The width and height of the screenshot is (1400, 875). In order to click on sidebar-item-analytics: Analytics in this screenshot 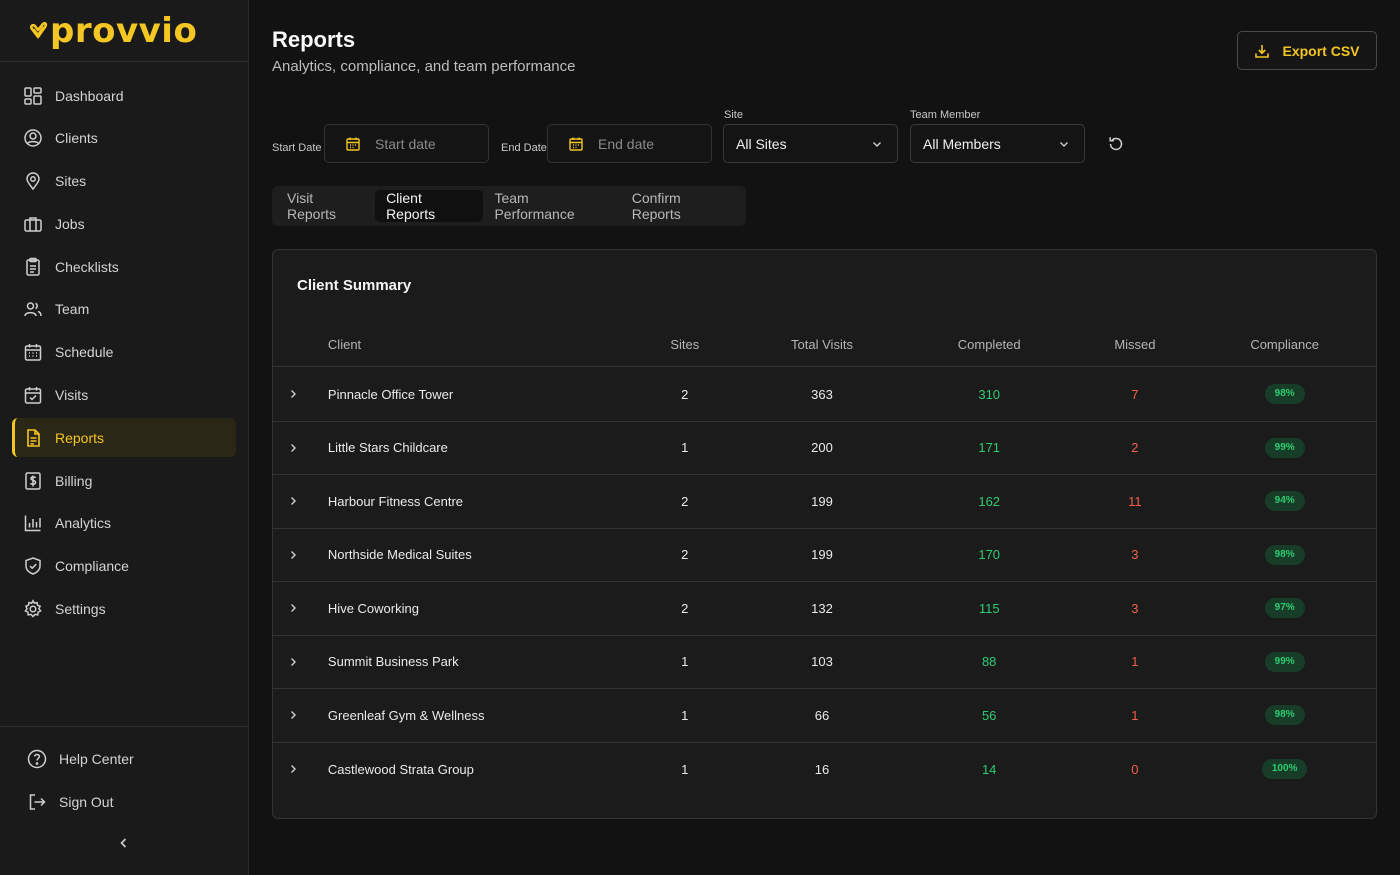, I will do `click(124, 523)`.